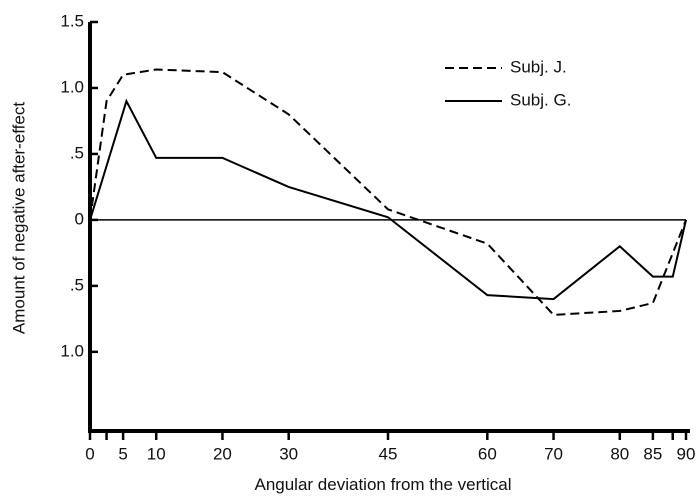 The width and height of the screenshot is (700, 500). I want to click on x-tick-label: 30, so click(288, 453).